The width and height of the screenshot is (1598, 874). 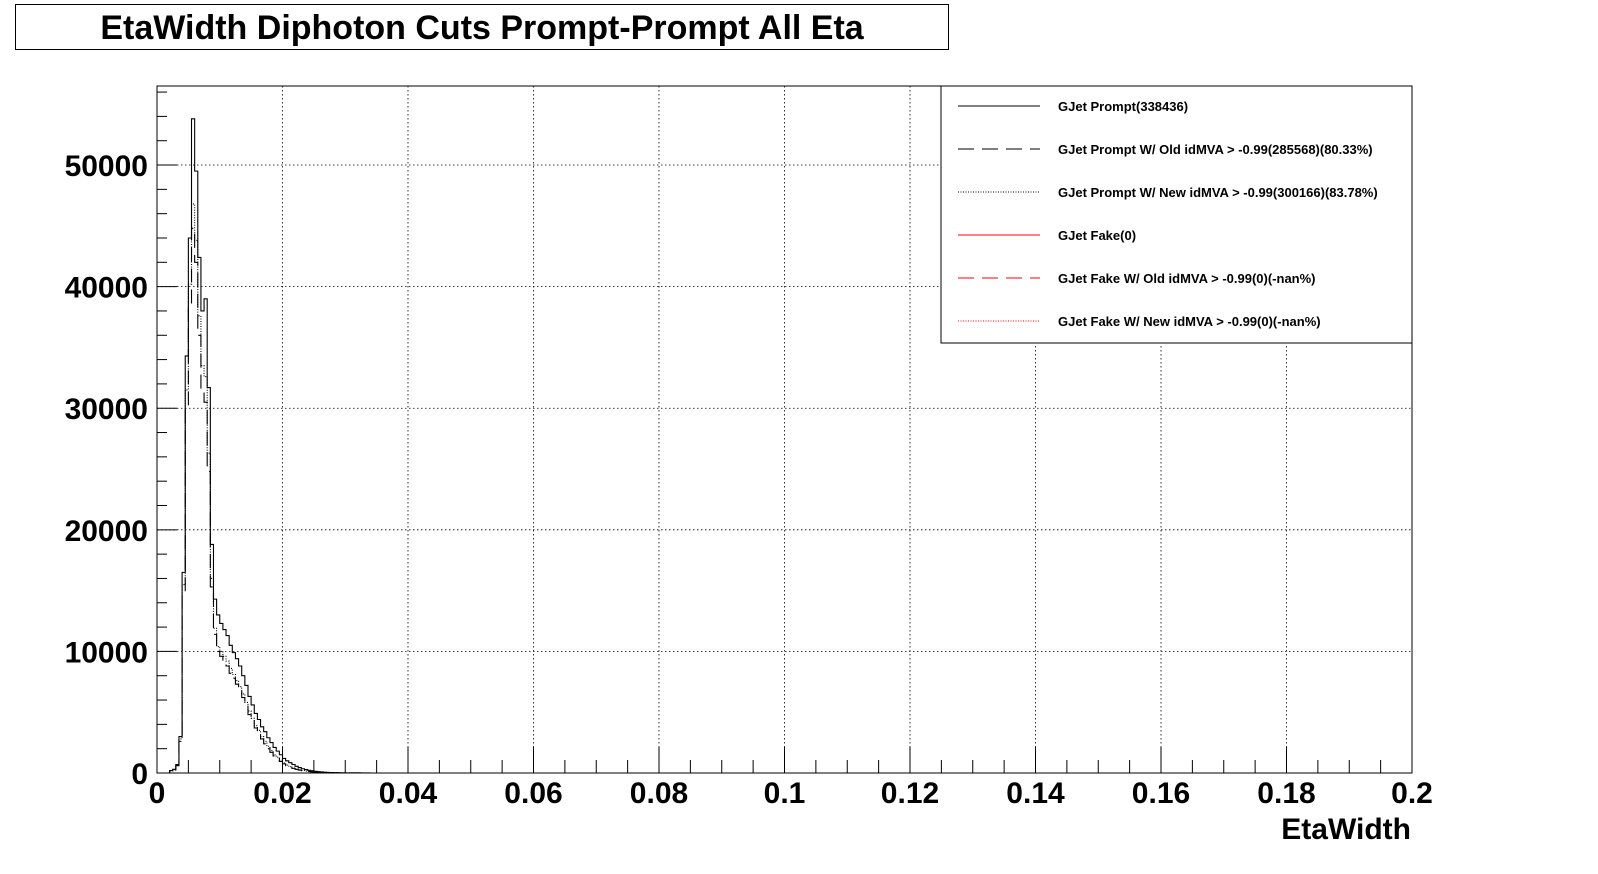 I want to click on x-tick-label: 0.08, so click(x=659, y=793).